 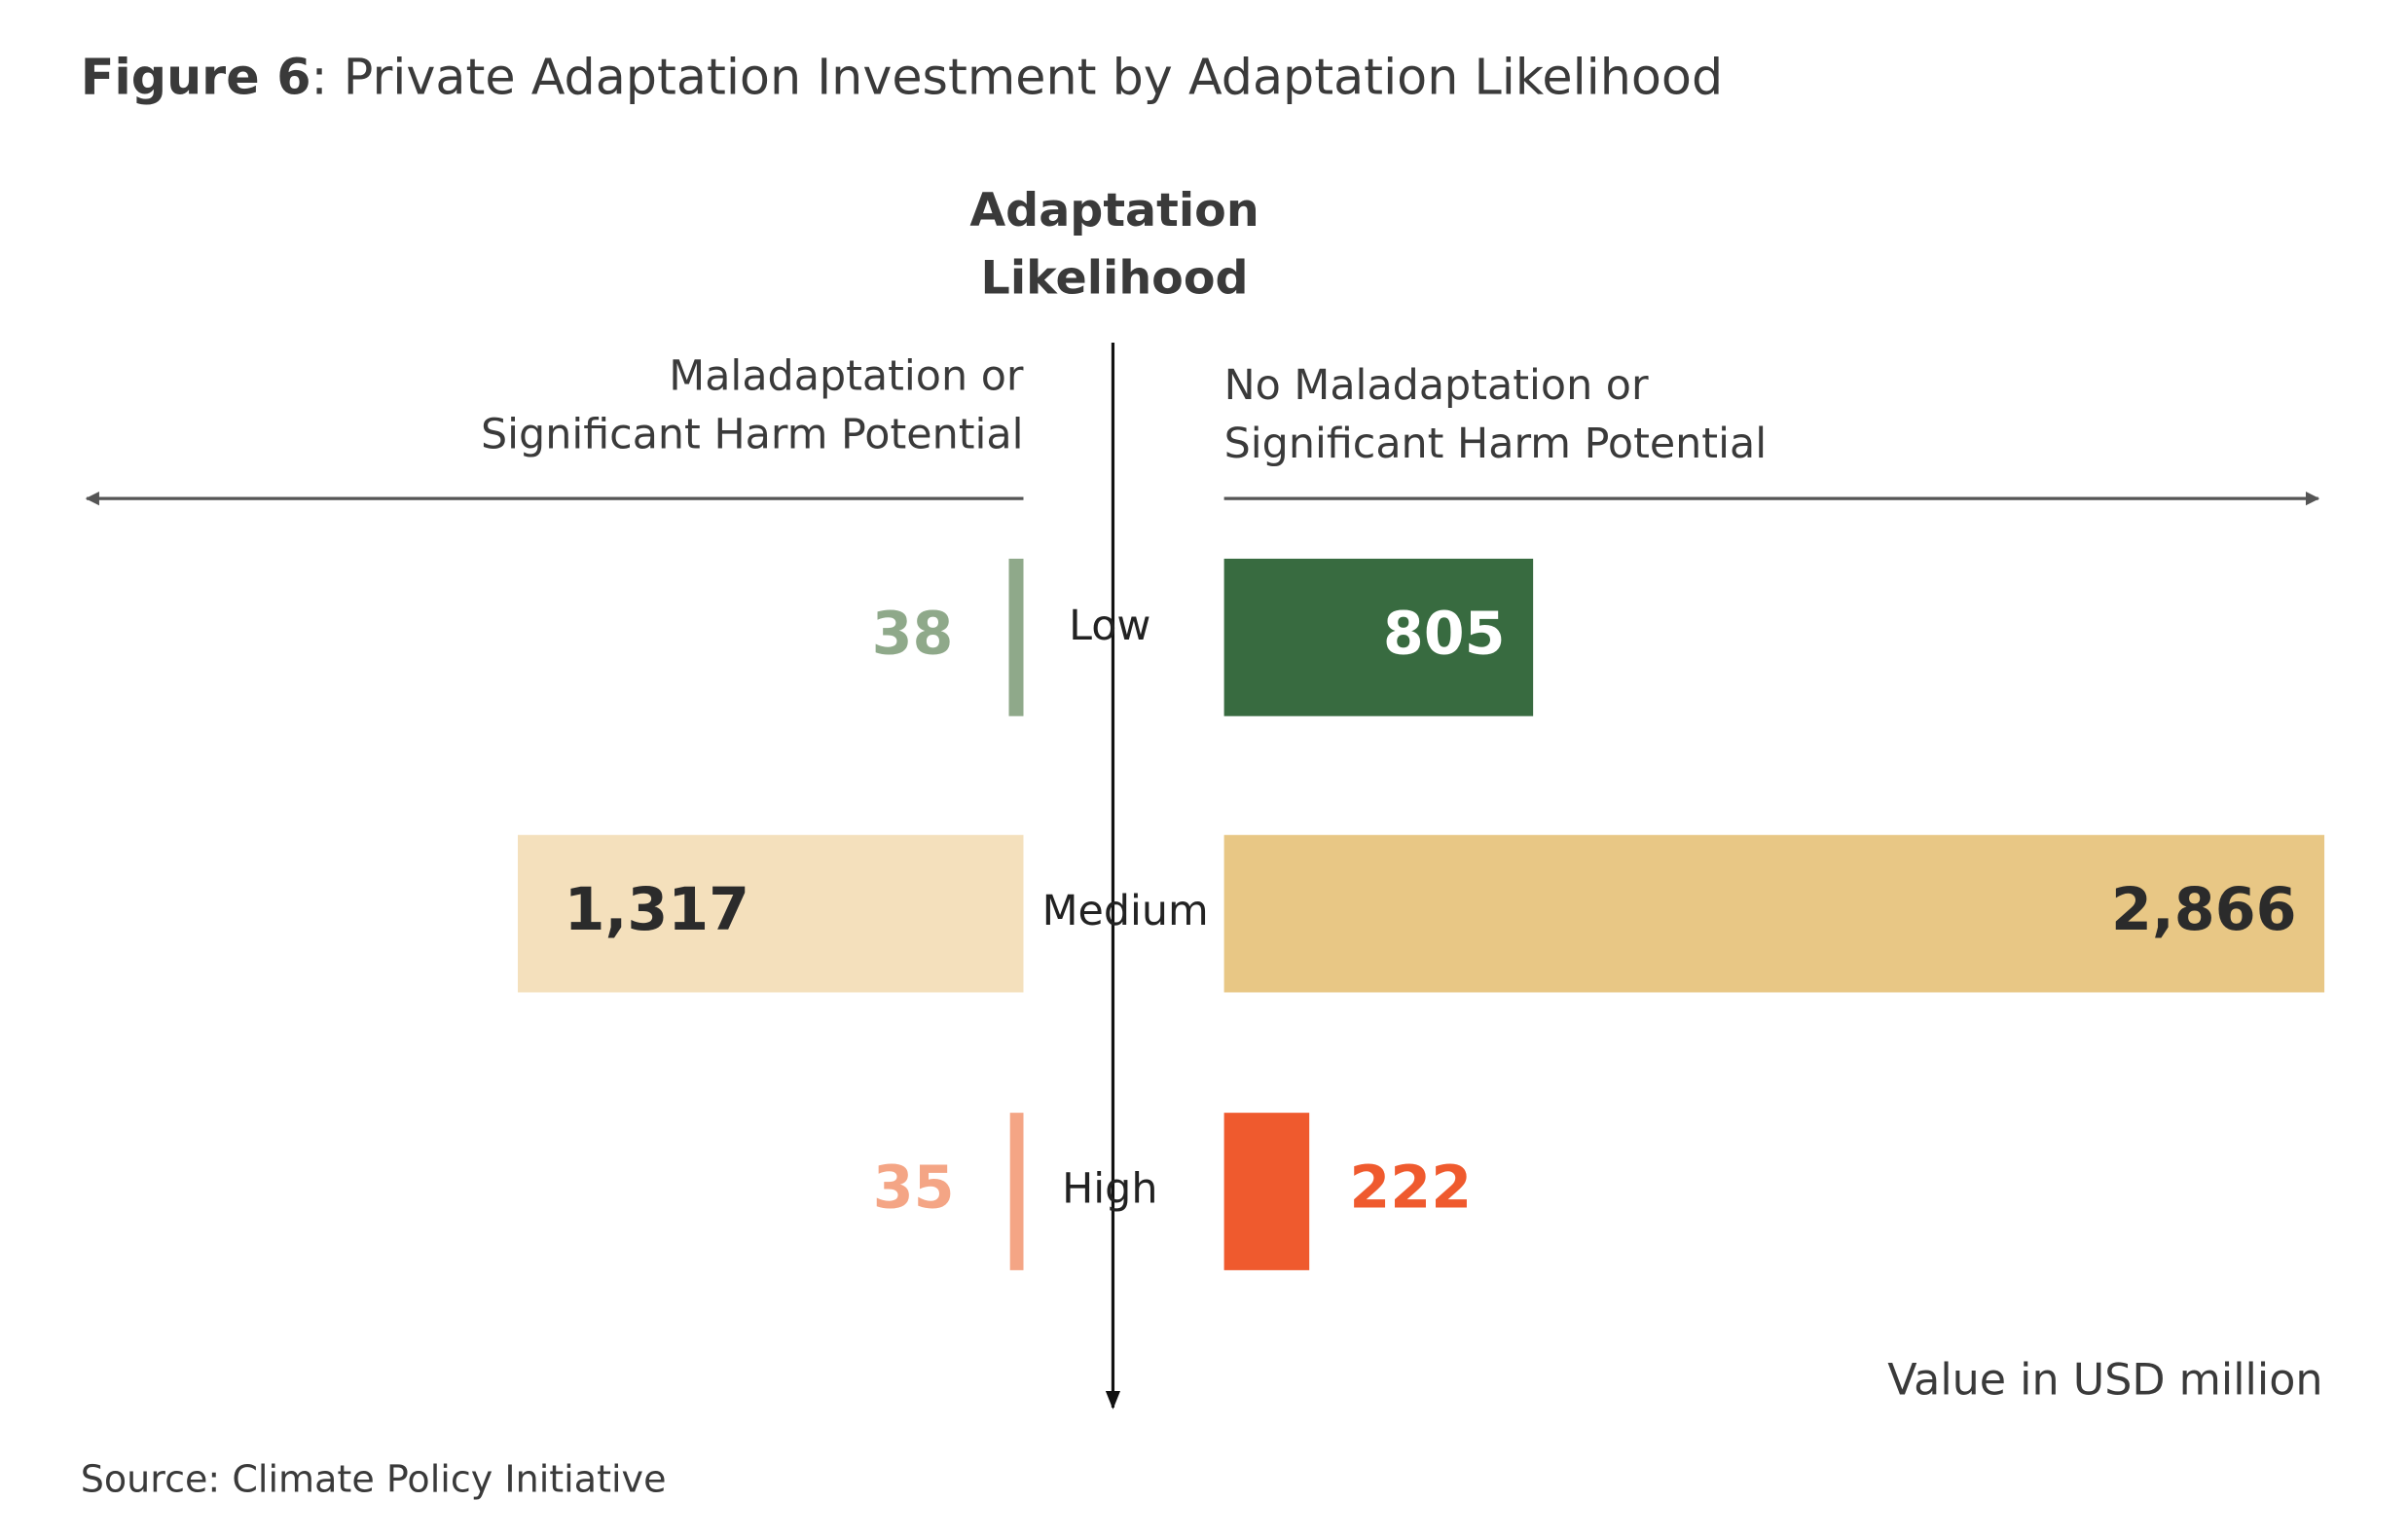 What do you see at coordinates (1109, 1190) in the screenshot?
I see `category-label: High` at bounding box center [1109, 1190].